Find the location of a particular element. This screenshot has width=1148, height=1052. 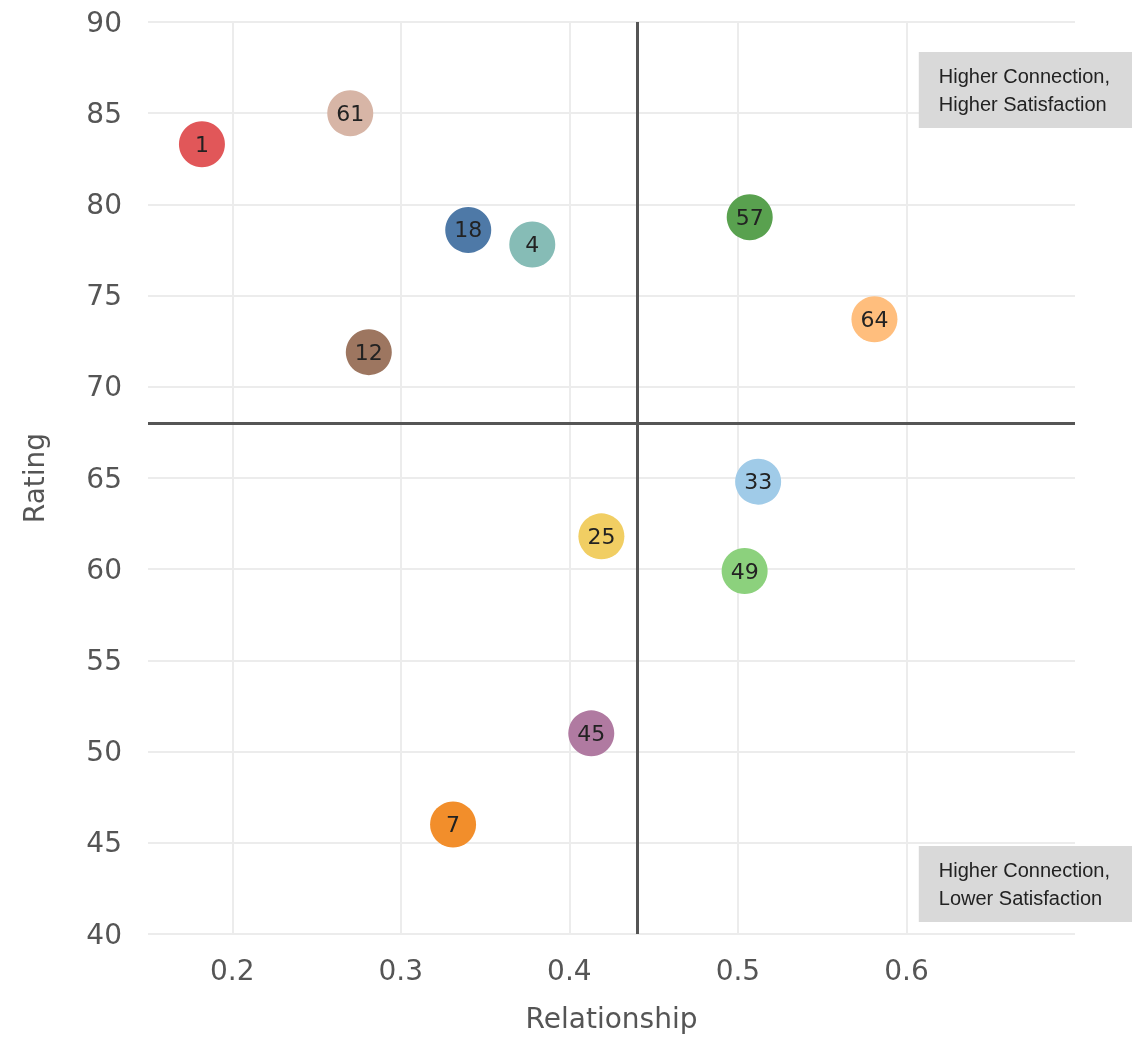

y-tick-label: 90 is located at coordinates (104, 22).